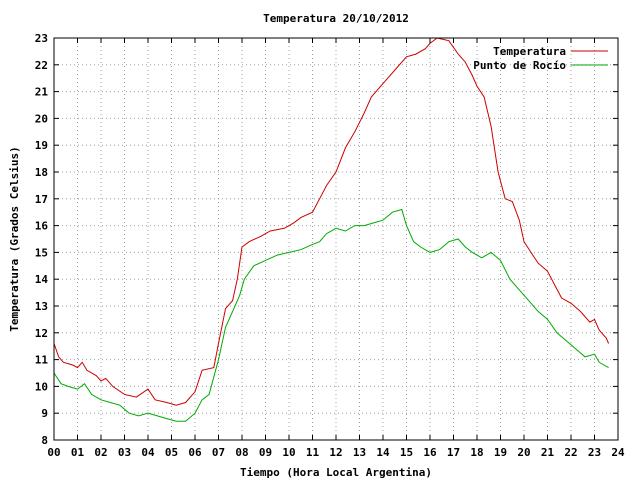 The width and height of the screenshot is (640, 484). What do you see at coordinates (476, 452) in the screenshot?
I see `x-tick-label: 18` at bounding box center [476, 452].